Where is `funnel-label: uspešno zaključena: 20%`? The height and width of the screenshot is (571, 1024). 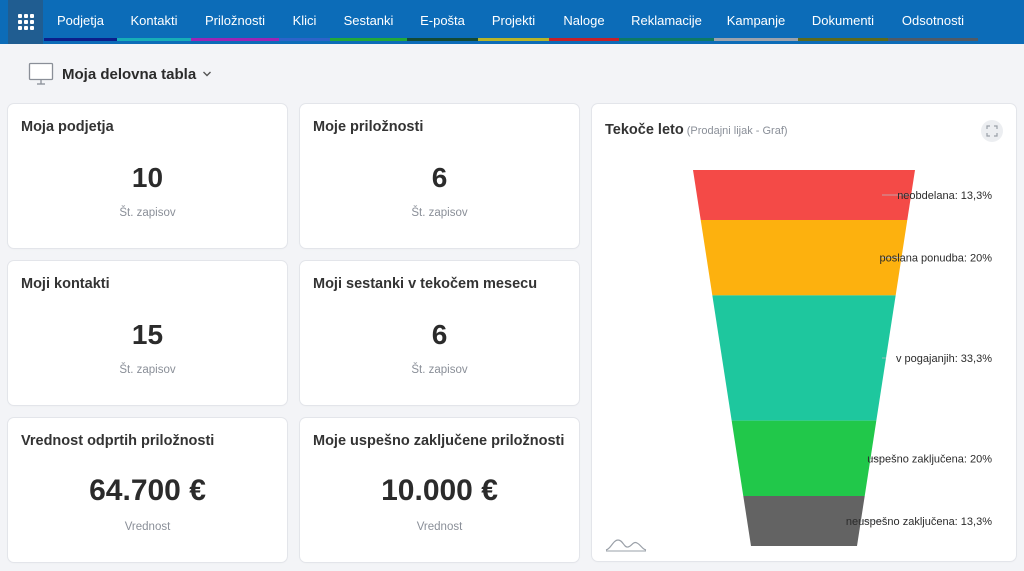
funnel-label: uspešno zaključena: 20% is located at coordinates (929, 459).